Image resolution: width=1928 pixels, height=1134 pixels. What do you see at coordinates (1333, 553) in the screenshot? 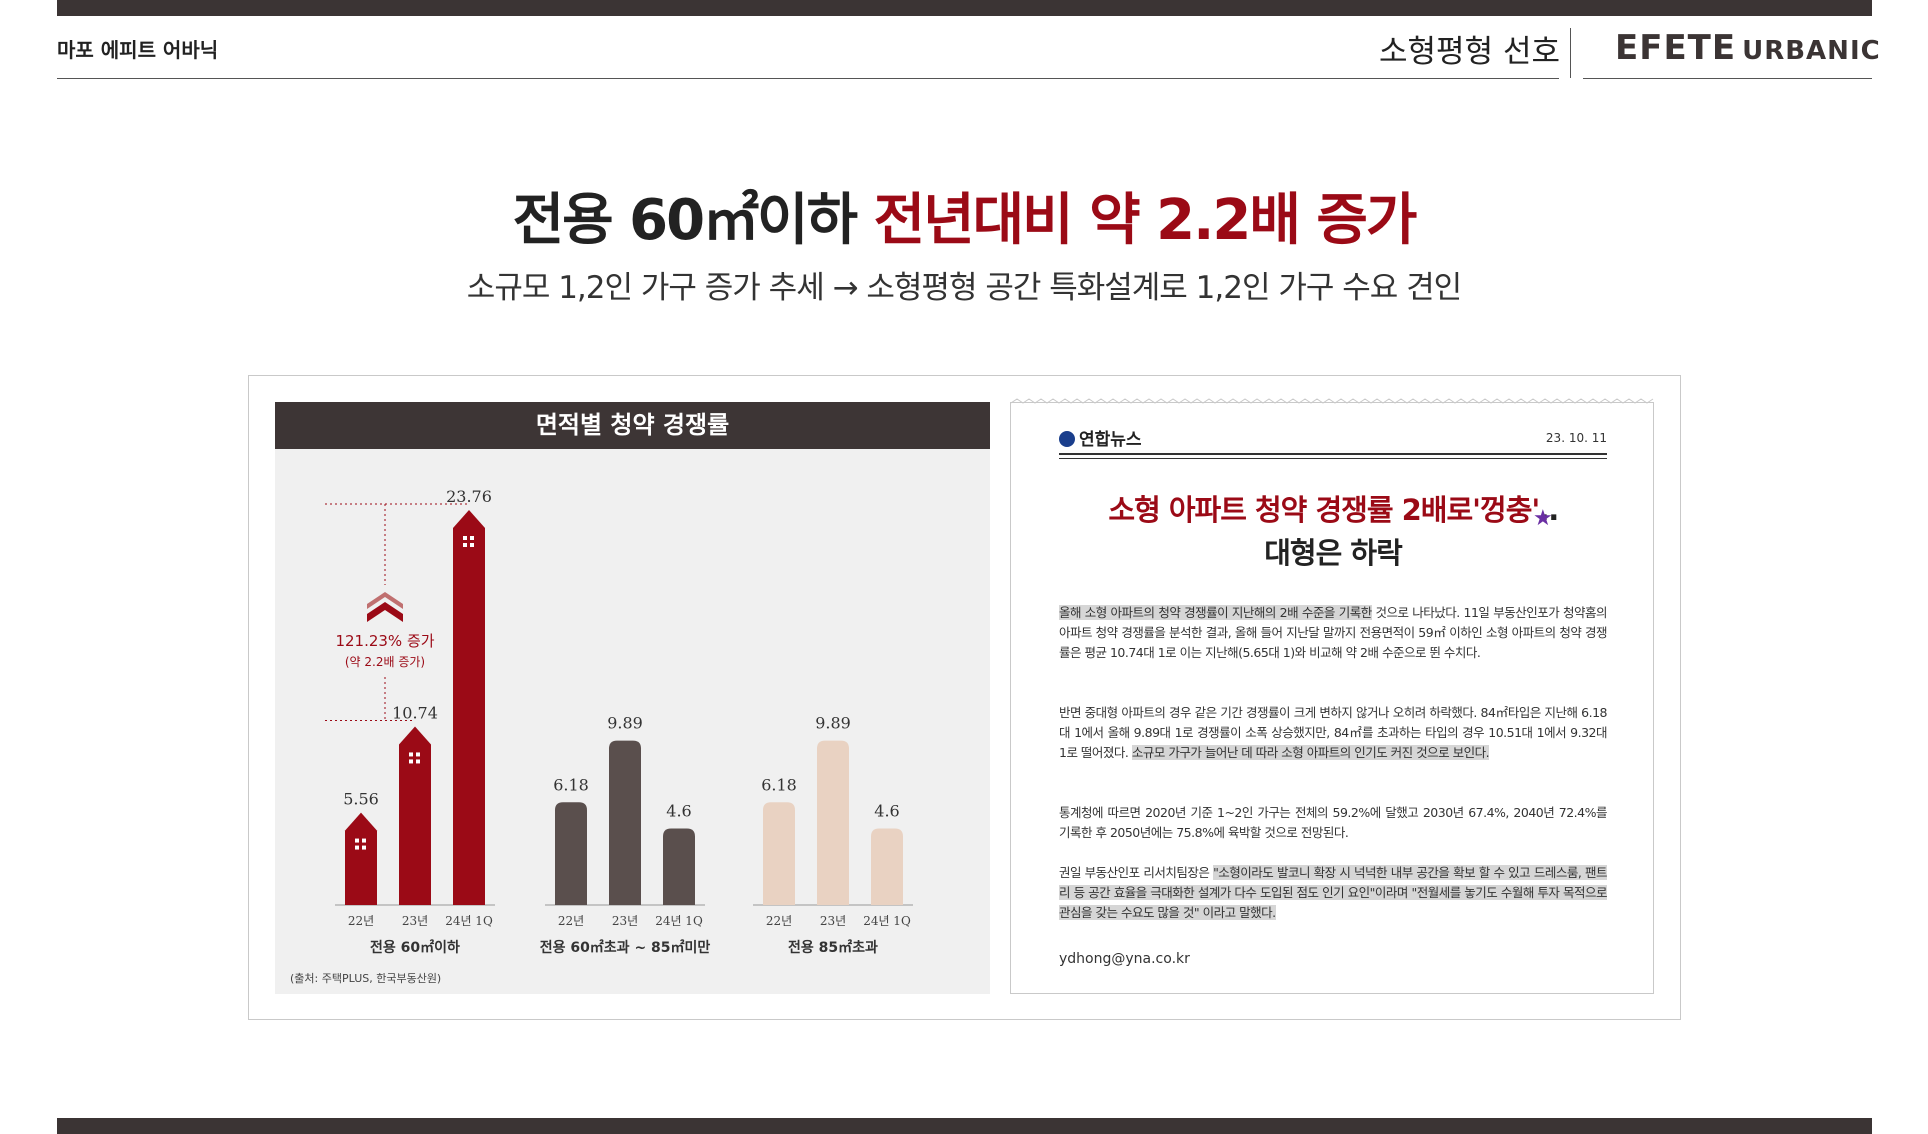
I see `news-headline-line2: 대형은 하락` at bounding box center [1333, 553].